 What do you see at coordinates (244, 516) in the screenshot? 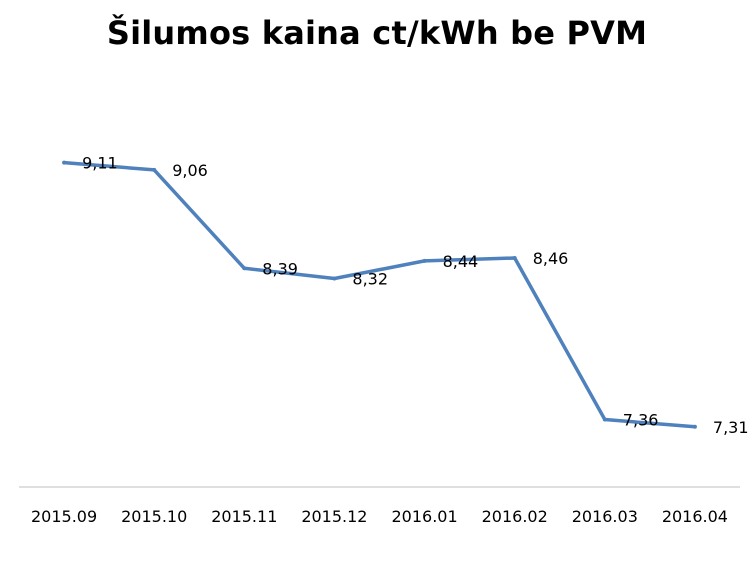
I see `x-tick-label: 2015.11` at bounding box center [244, 516].